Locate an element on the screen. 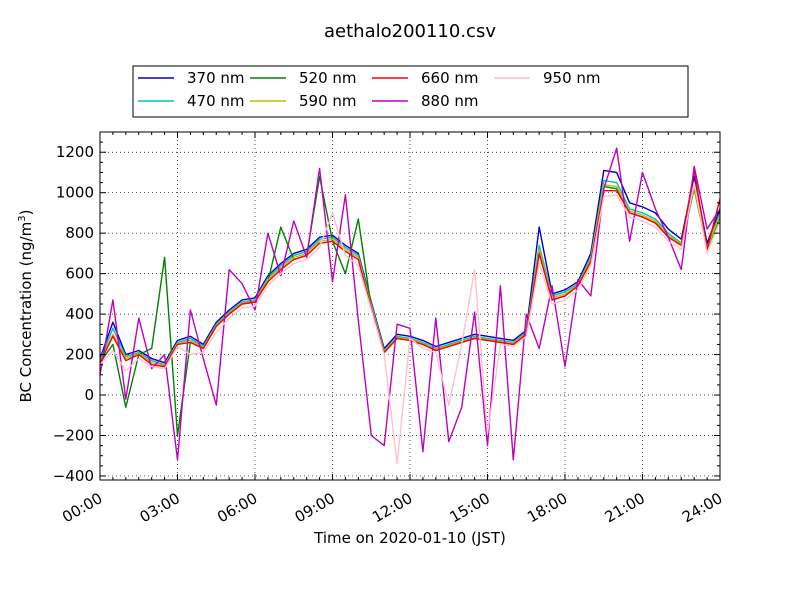 This screenshot has width=800, height=600. y-tick-label: 200 is located at coordinates (79, 355).